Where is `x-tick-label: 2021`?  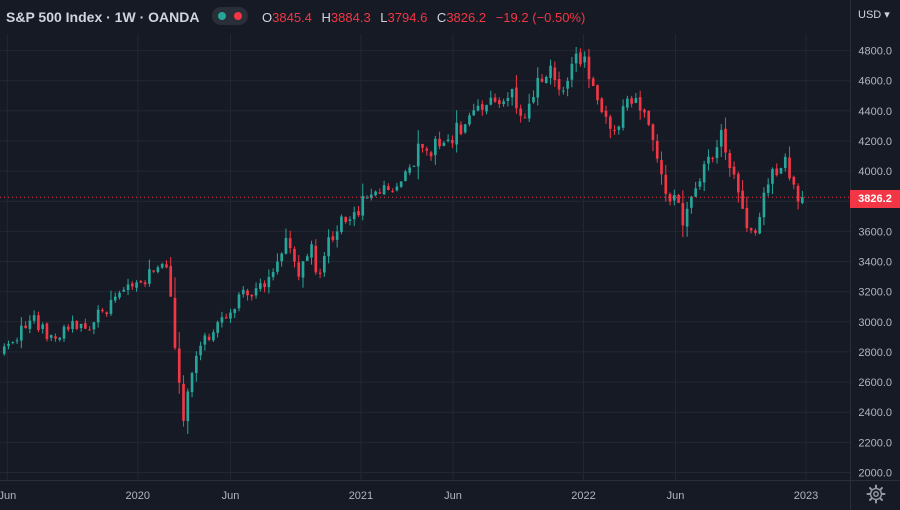 x-tick-label: 2021 is located at coordinates (361, 496).